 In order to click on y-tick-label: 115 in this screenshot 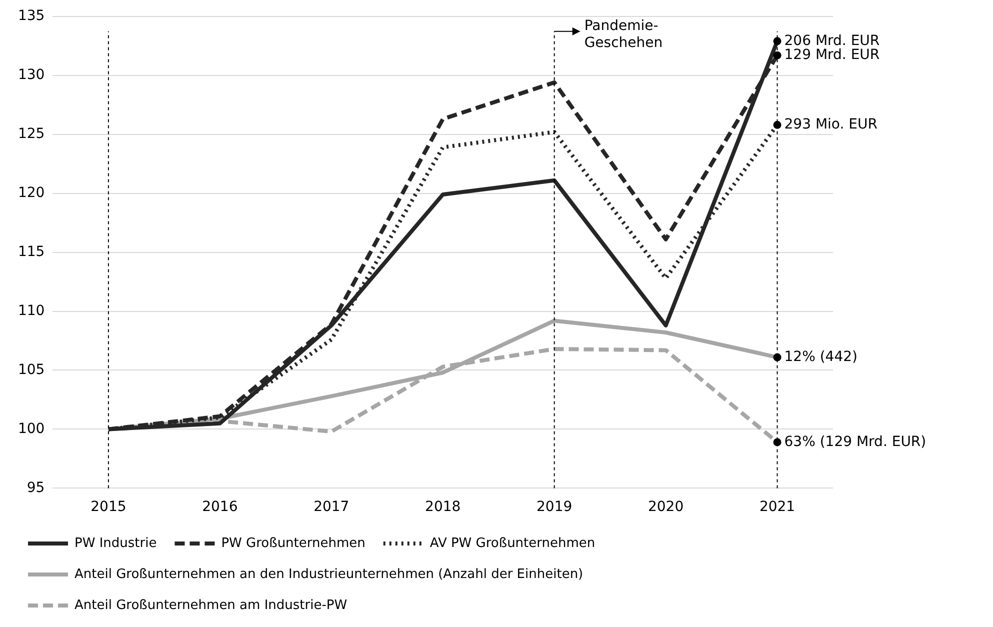, I will do `click(31, 252)`.